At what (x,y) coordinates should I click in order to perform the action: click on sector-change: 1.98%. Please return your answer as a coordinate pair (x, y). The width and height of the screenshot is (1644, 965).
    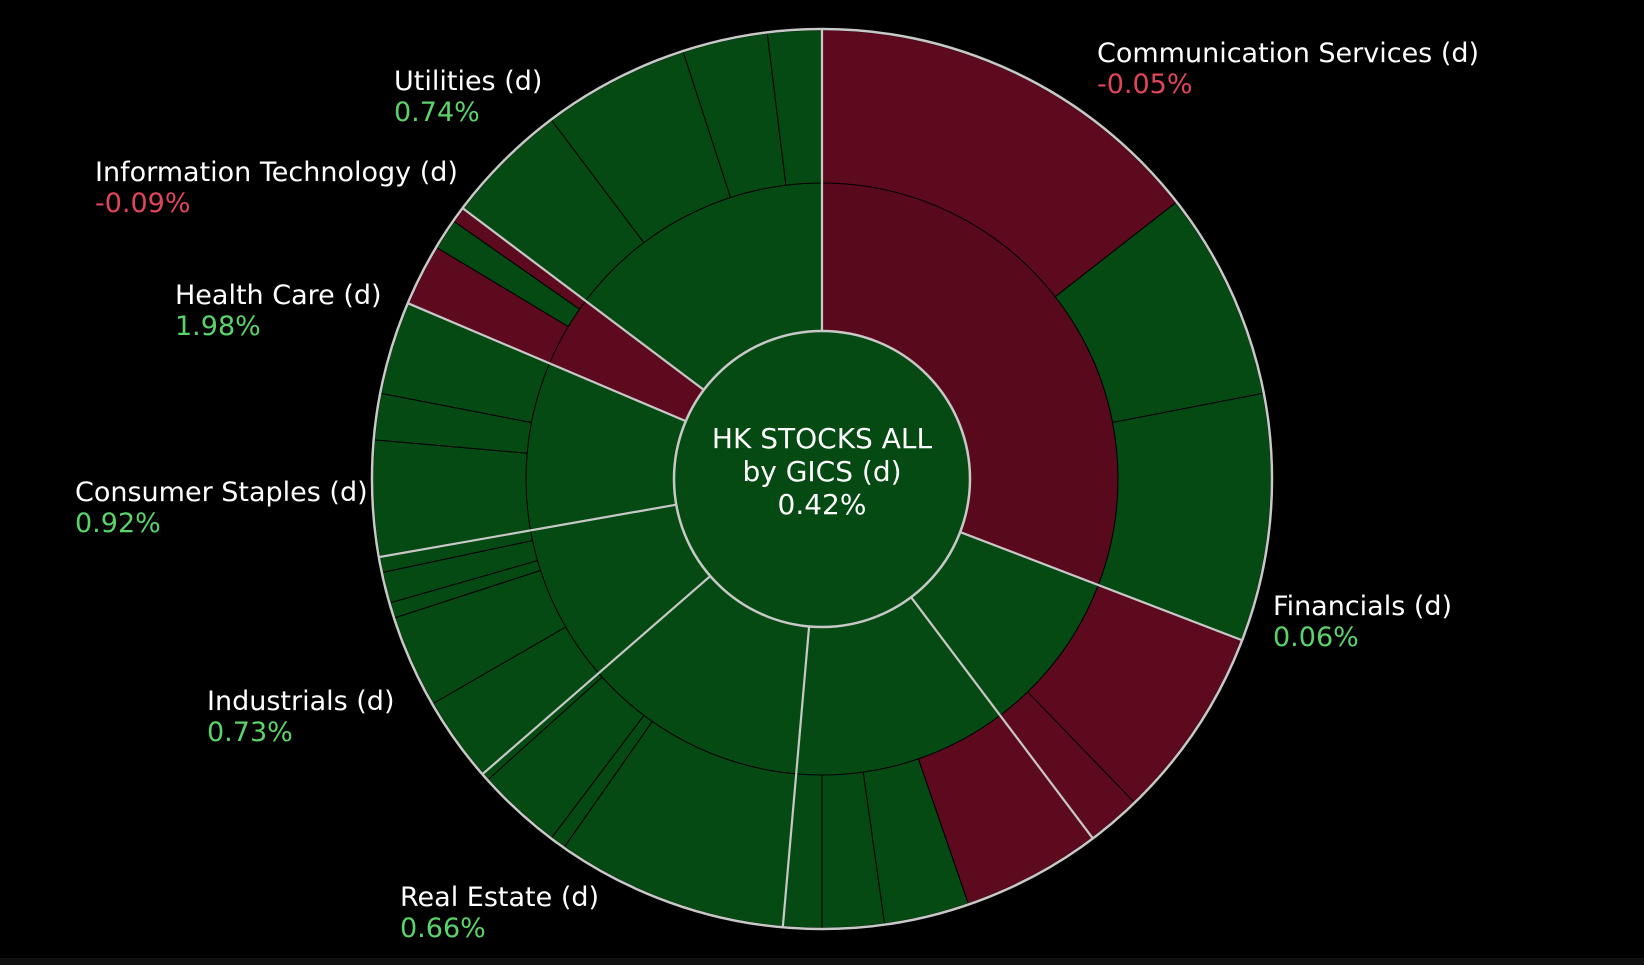
    Looking at the image, I should click on (218, 326).